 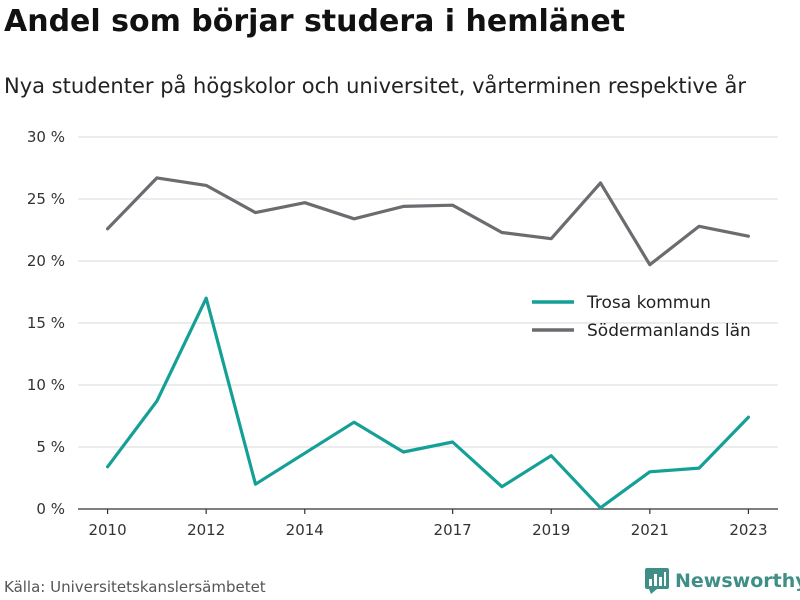 What do you see at coordinates (46, 323) in the screenshot?
I see `y-tick-label: 15 %` at bounding box center [46, 323].